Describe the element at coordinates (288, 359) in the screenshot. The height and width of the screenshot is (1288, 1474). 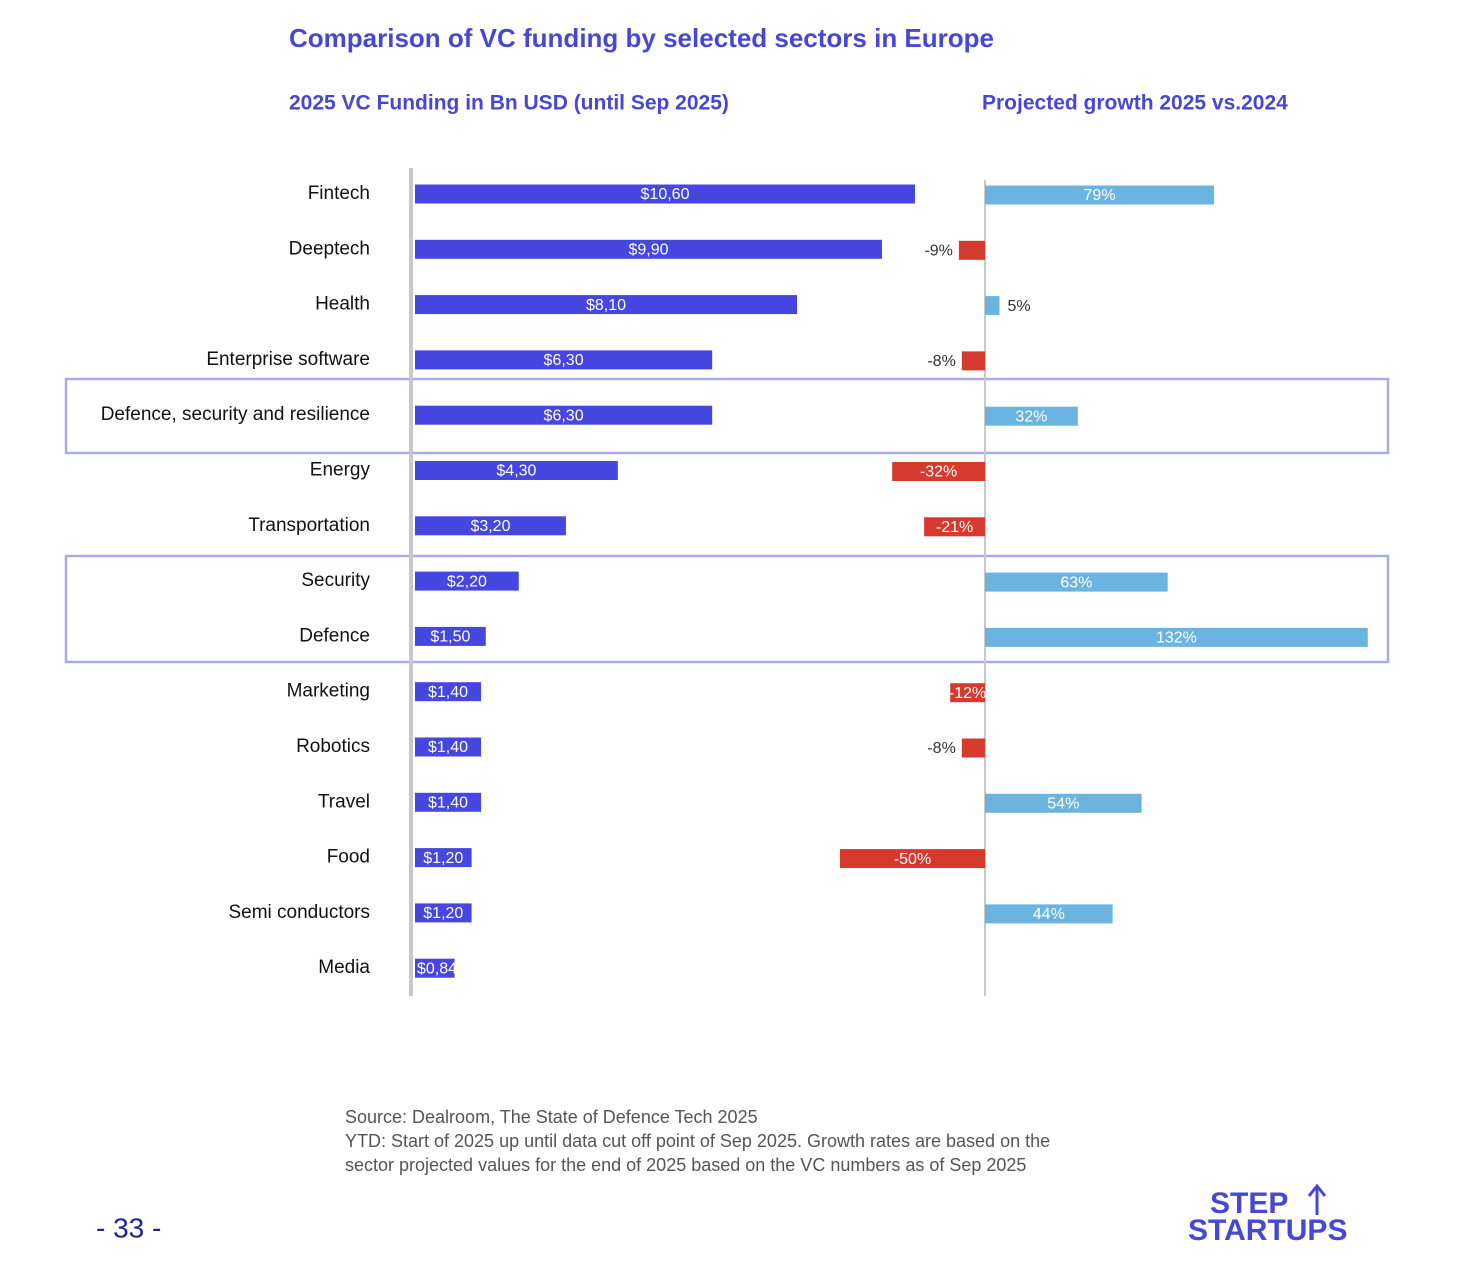
I see `category-label: Enterprise software` at that location.